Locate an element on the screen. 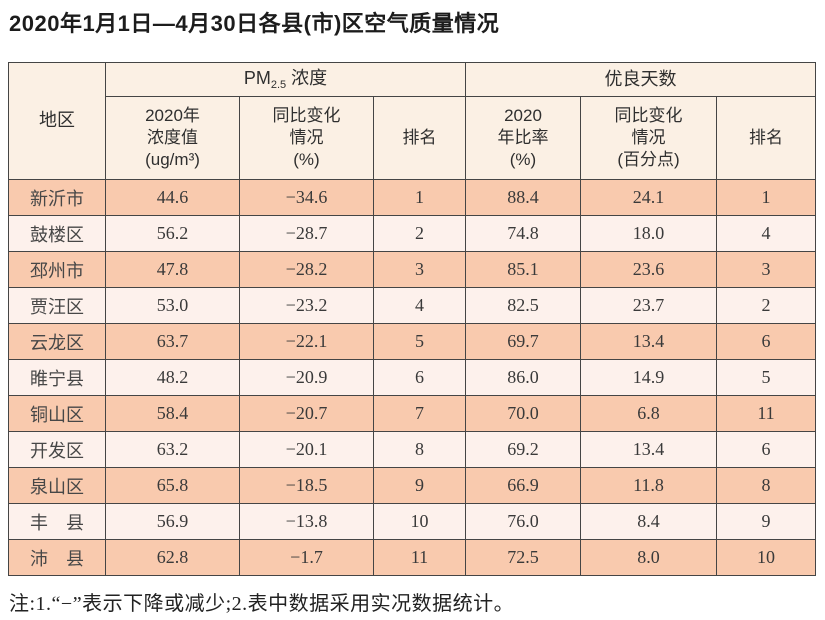 The image size is (825, 620). region-cell: 贾汪区 is located at coordinates (57, 305).